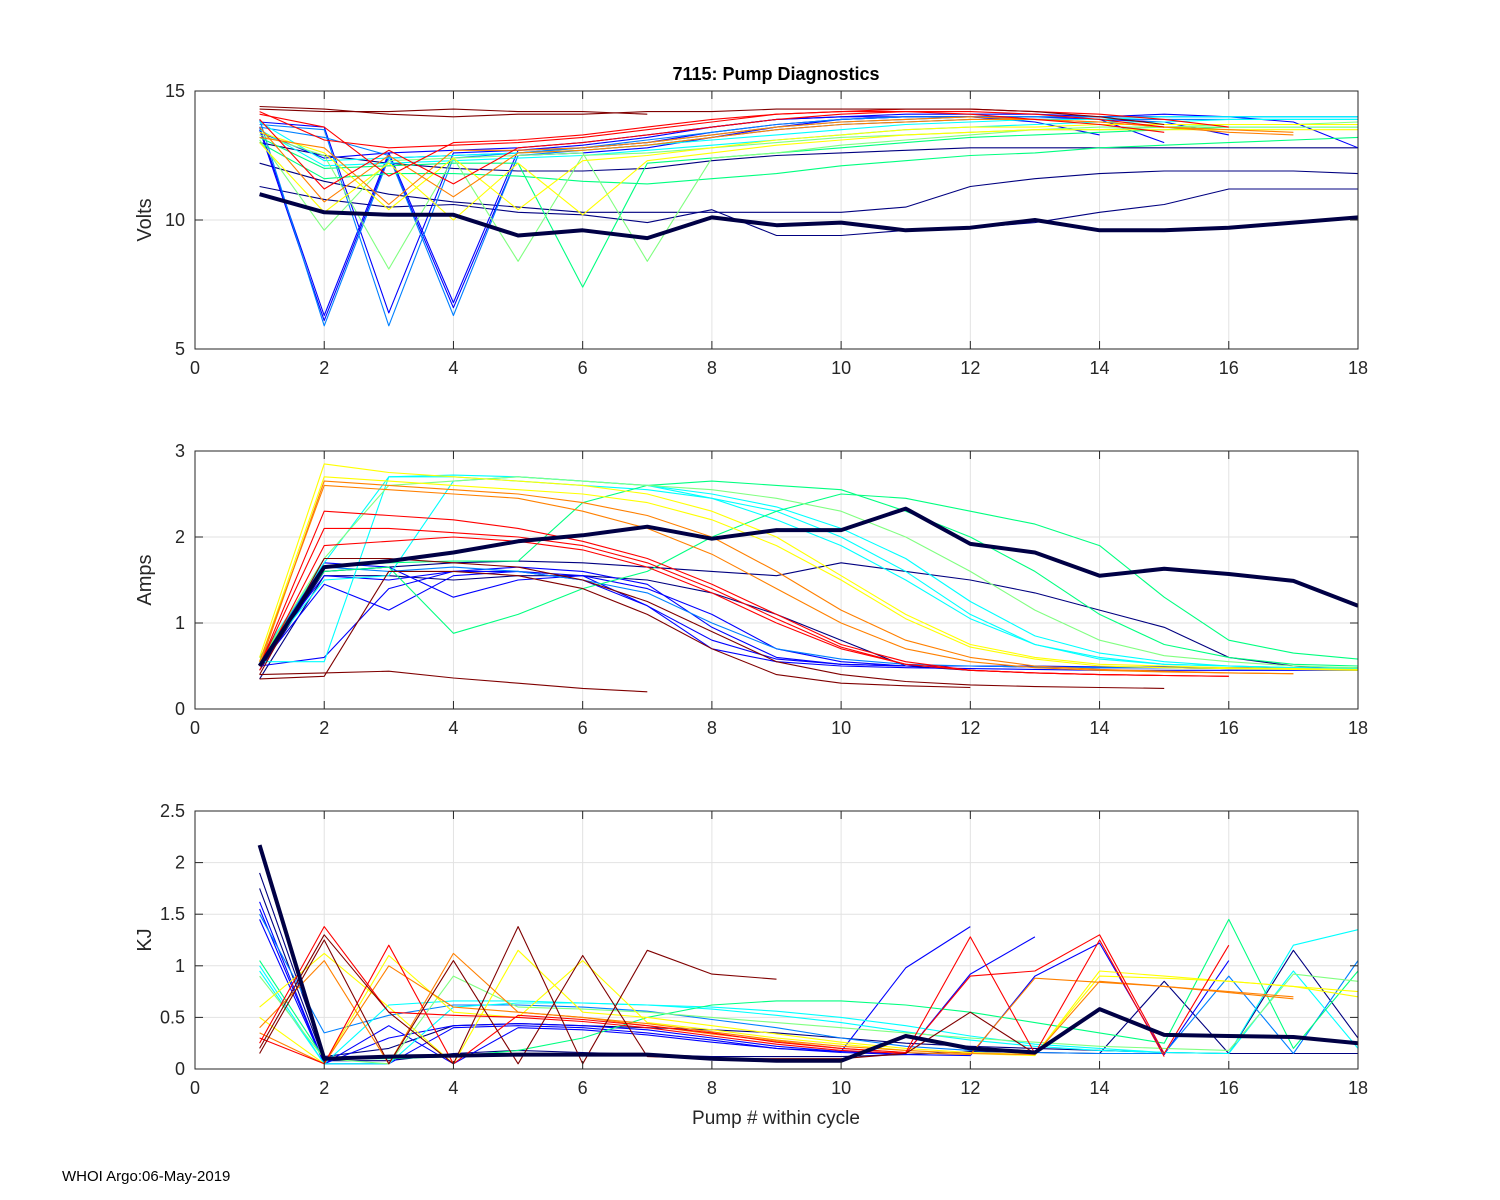 The height and width of the screenshot is (1200, 1500). I want to click on kj-series-orange-b, so click(776, 1015).